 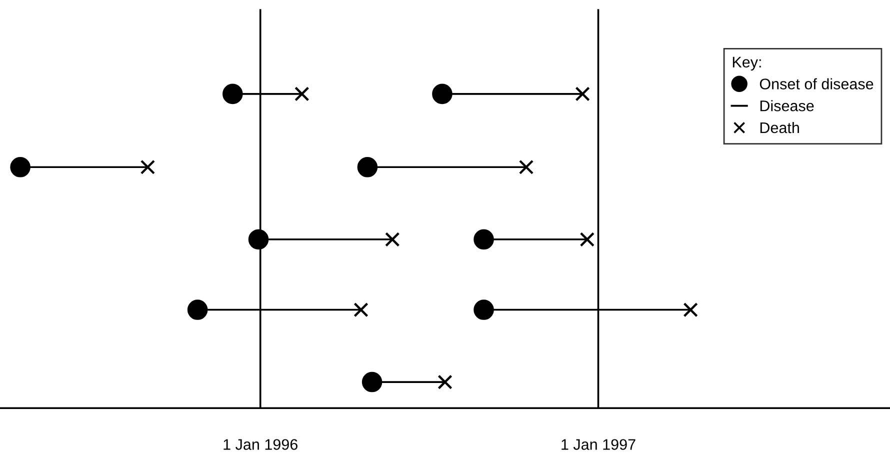 What do you see at coordinates (746, 63) in the screenshot?
I see `legend-title: Key:` at bounding box center [746, 63].